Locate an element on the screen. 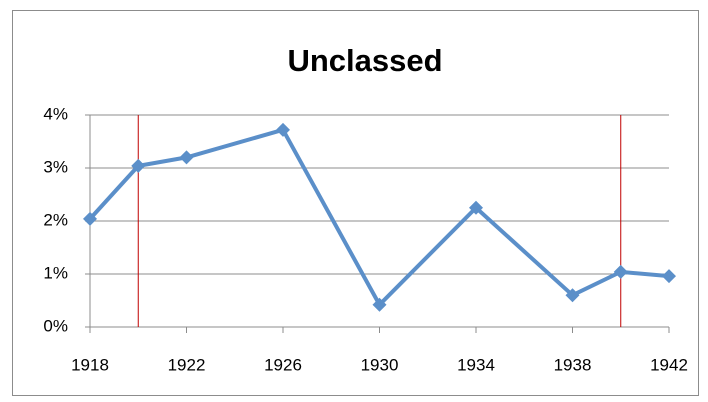 The image size is (708, 402). x-tick-label: 1930 is located at coordinates (380, 364).